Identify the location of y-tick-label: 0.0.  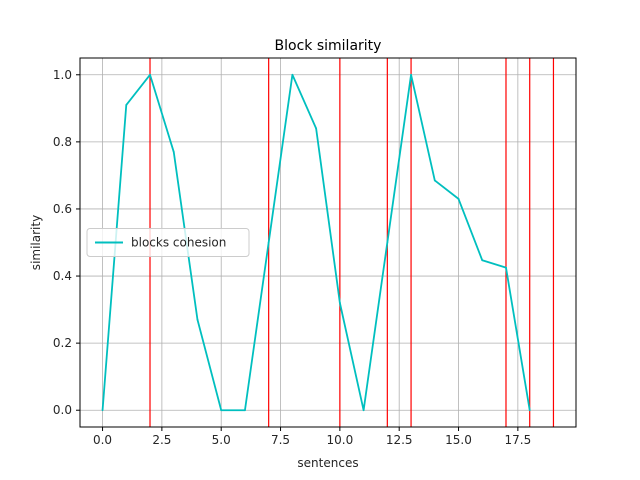
(62, 410).